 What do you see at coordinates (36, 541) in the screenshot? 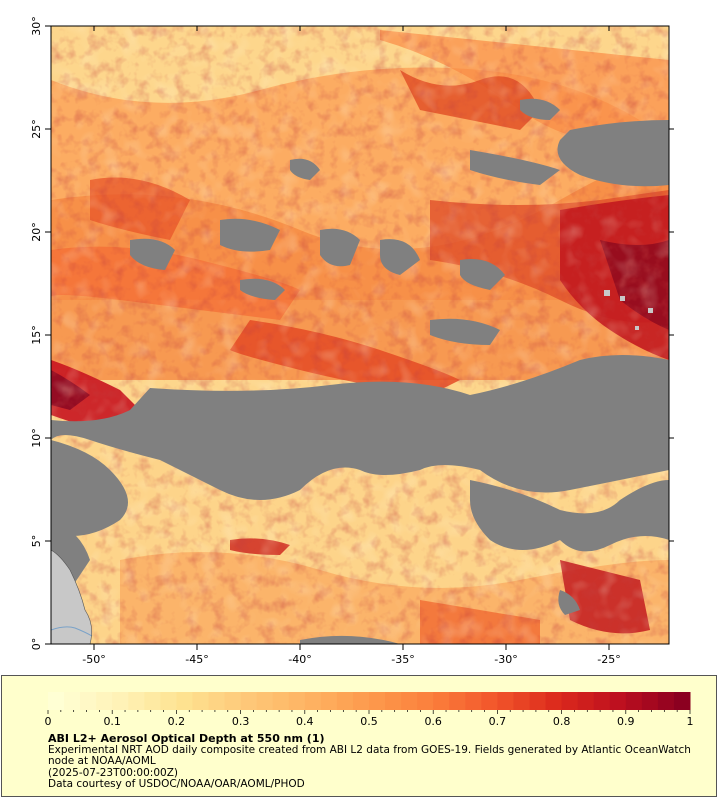
I see `lat-tick-label: 5°` at bounding box center [36, 541].